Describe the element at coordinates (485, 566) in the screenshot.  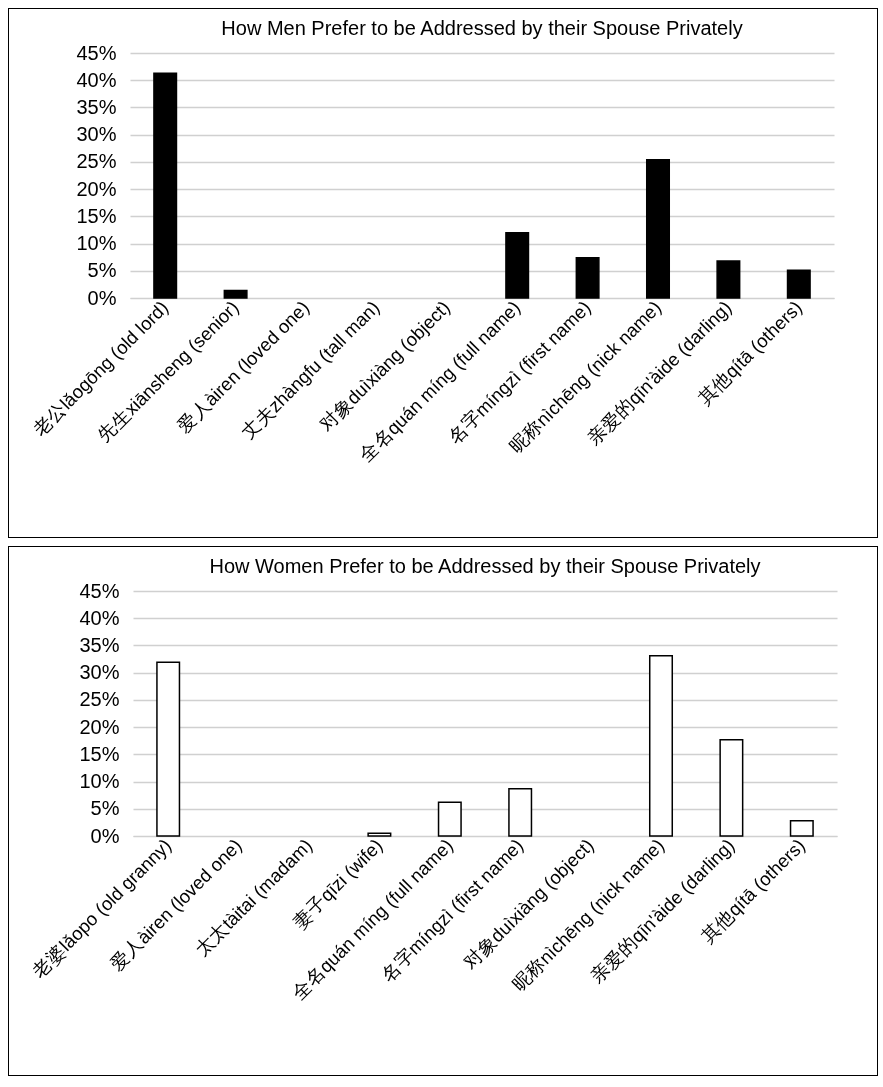
I see `chart-title: How Women Prefer to be Addressed by their Spouse Privately` at that location.